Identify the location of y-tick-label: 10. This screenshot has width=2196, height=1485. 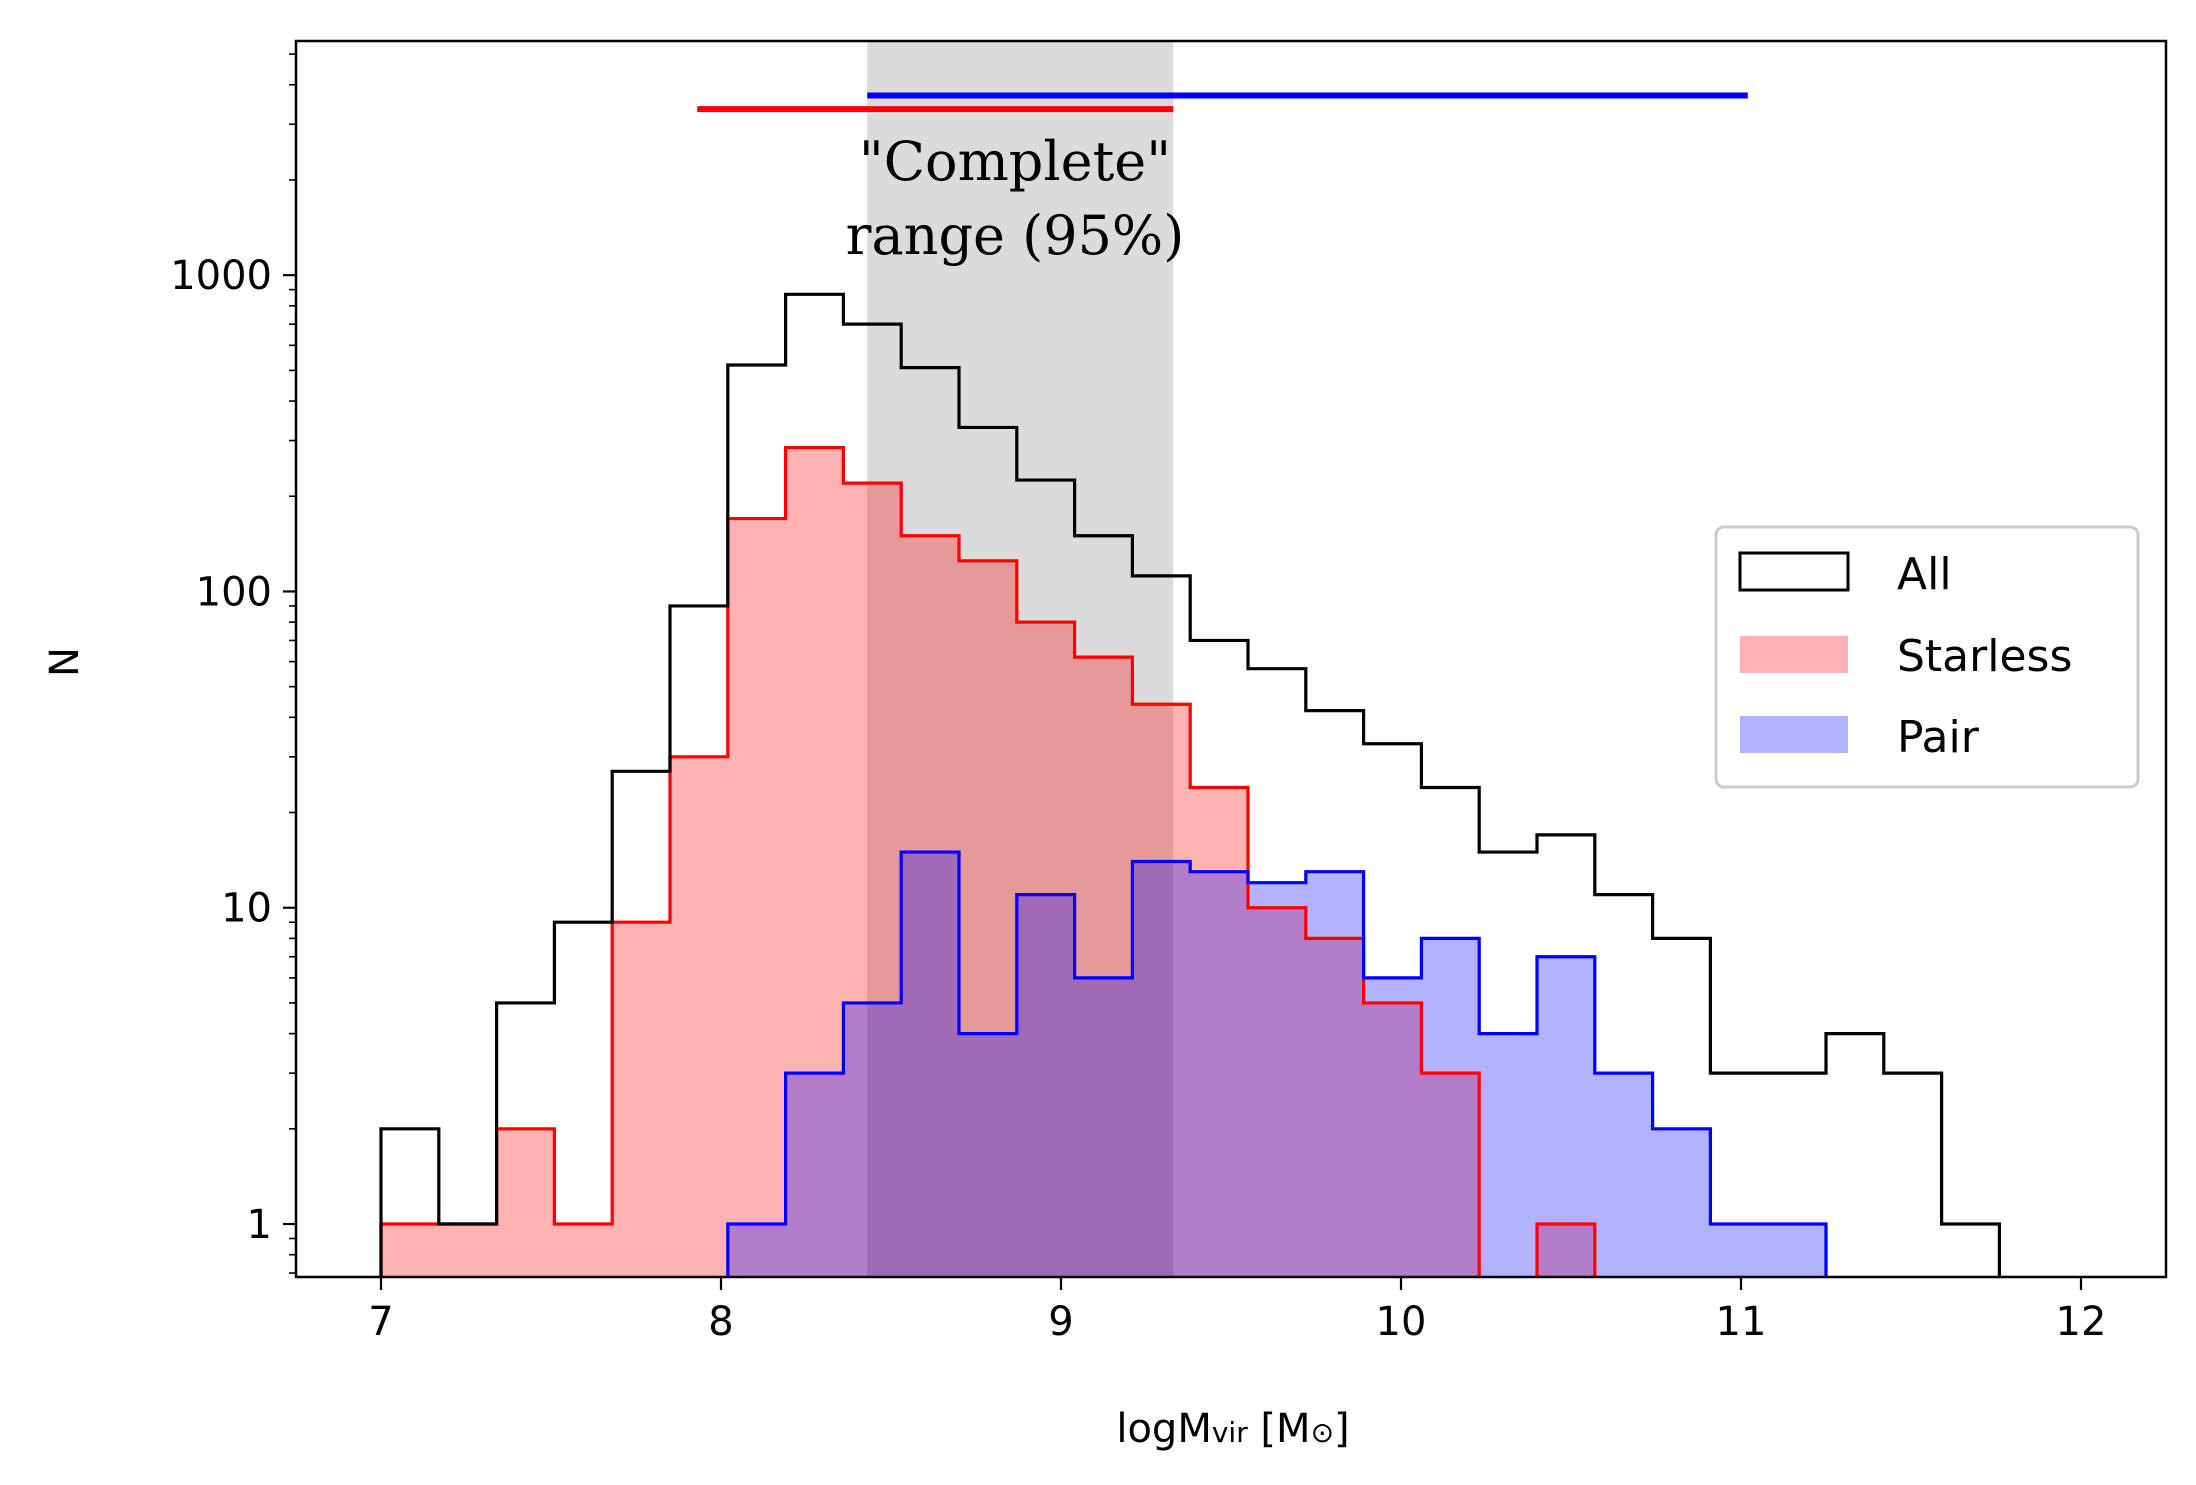
(246, 909).